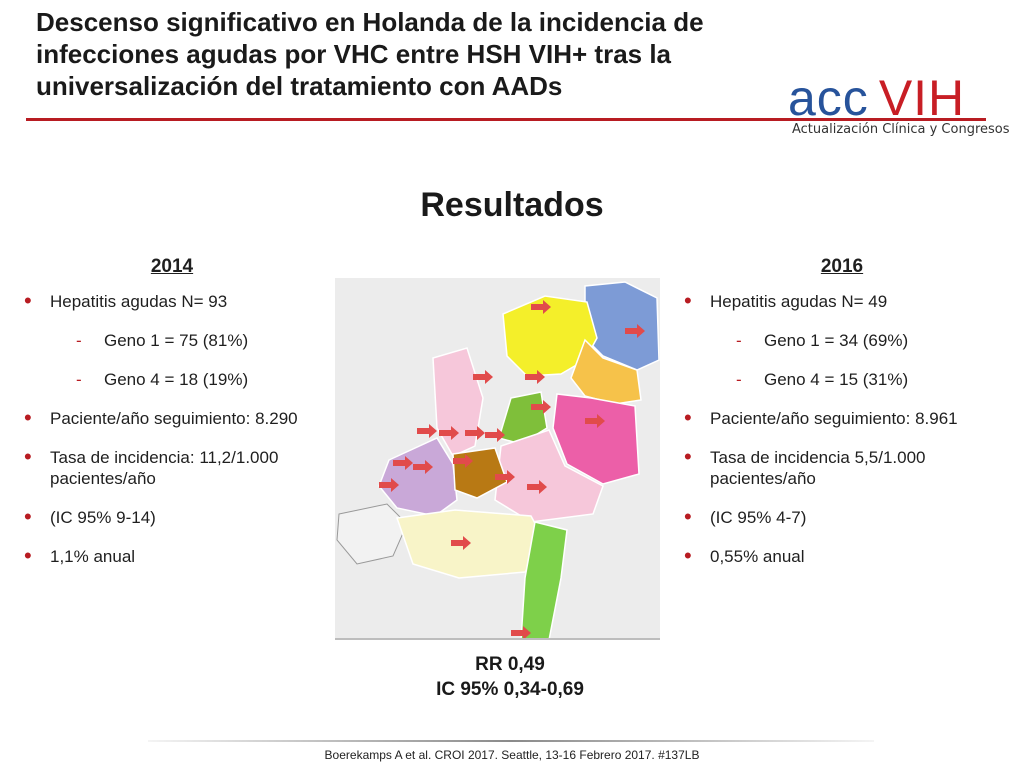 This screenshot has height=768, width=1024. I want to click on confidence-interval: IC 95% 0,34-0,69, so click(510, 689).